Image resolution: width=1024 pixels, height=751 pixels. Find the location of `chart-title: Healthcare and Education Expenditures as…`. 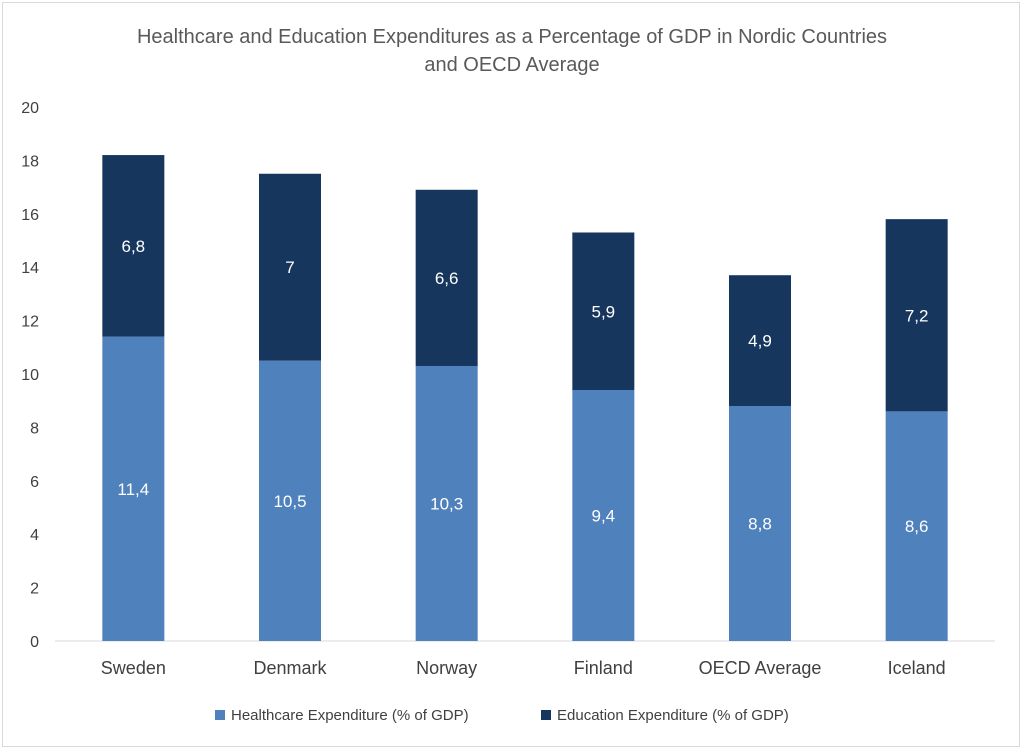

chart-title: Healthcare and Education Expenditures as… is located at coordinates (512, 51).